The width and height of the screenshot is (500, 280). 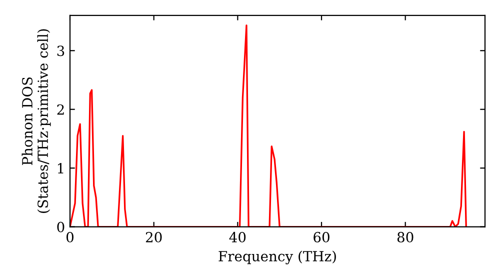 I want to click on y-axis-title: Phonon DOS (States/THz·primitive cell), so click(x=36, y=121).